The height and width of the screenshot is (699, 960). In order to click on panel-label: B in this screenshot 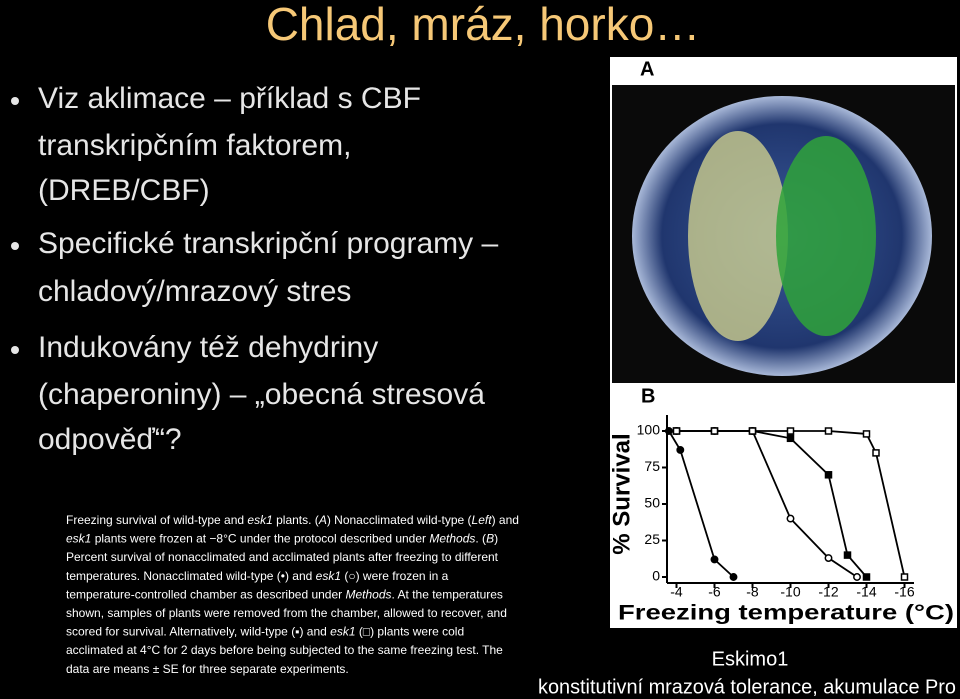, I will do `click(648, 396)`.